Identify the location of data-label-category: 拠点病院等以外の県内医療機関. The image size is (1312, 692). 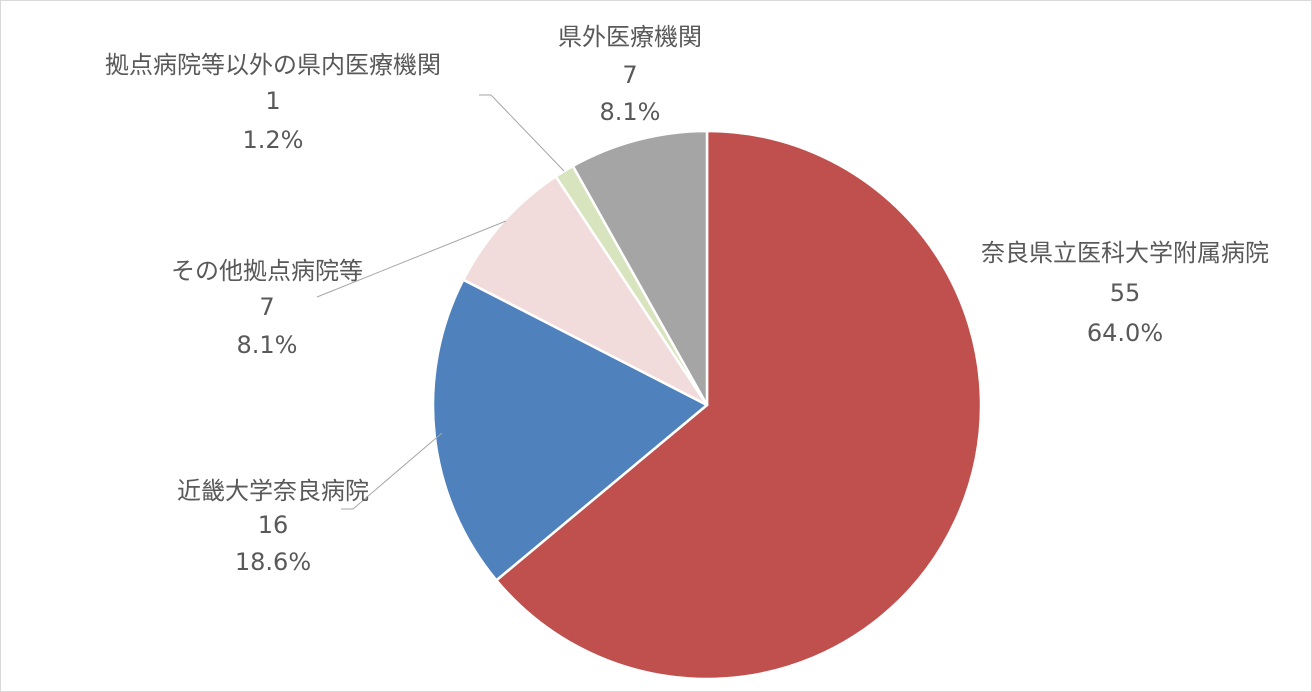
(273, 65).